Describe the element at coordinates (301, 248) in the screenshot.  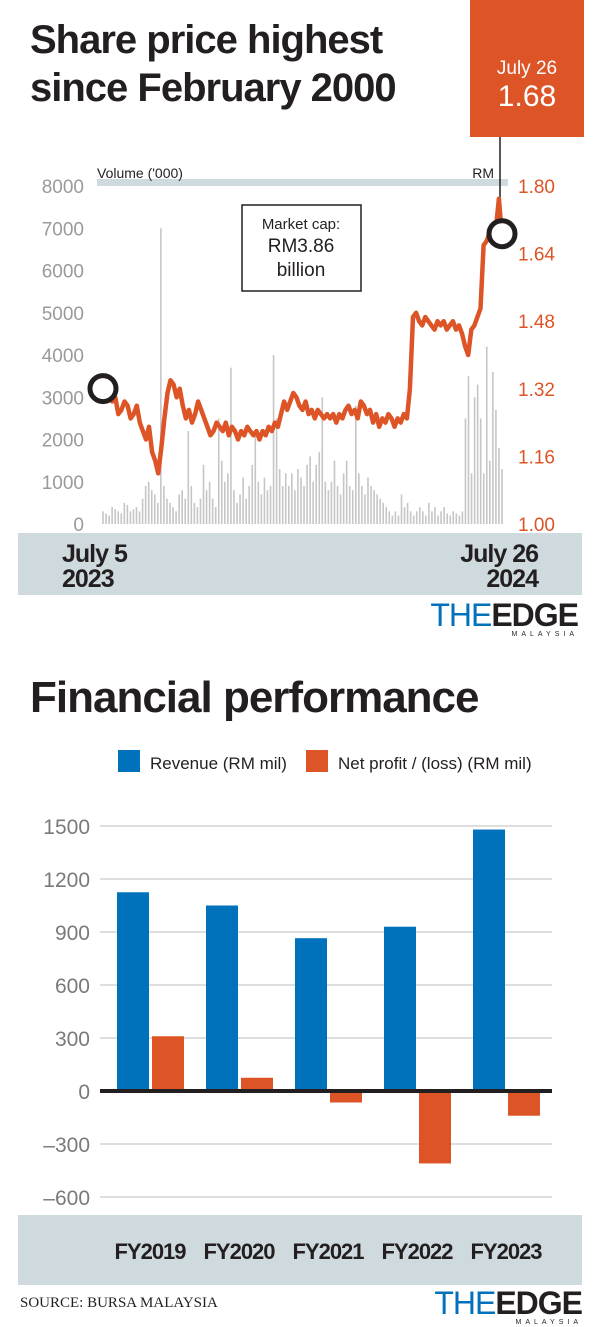
I see `market-cap-box` at that location.